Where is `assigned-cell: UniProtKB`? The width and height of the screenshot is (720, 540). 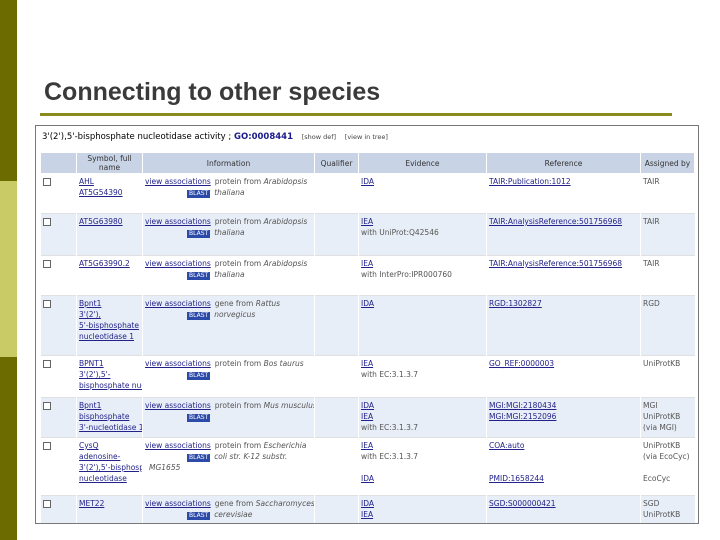
assigned-cell: UniProtKB is located at coordinates (667, 376).